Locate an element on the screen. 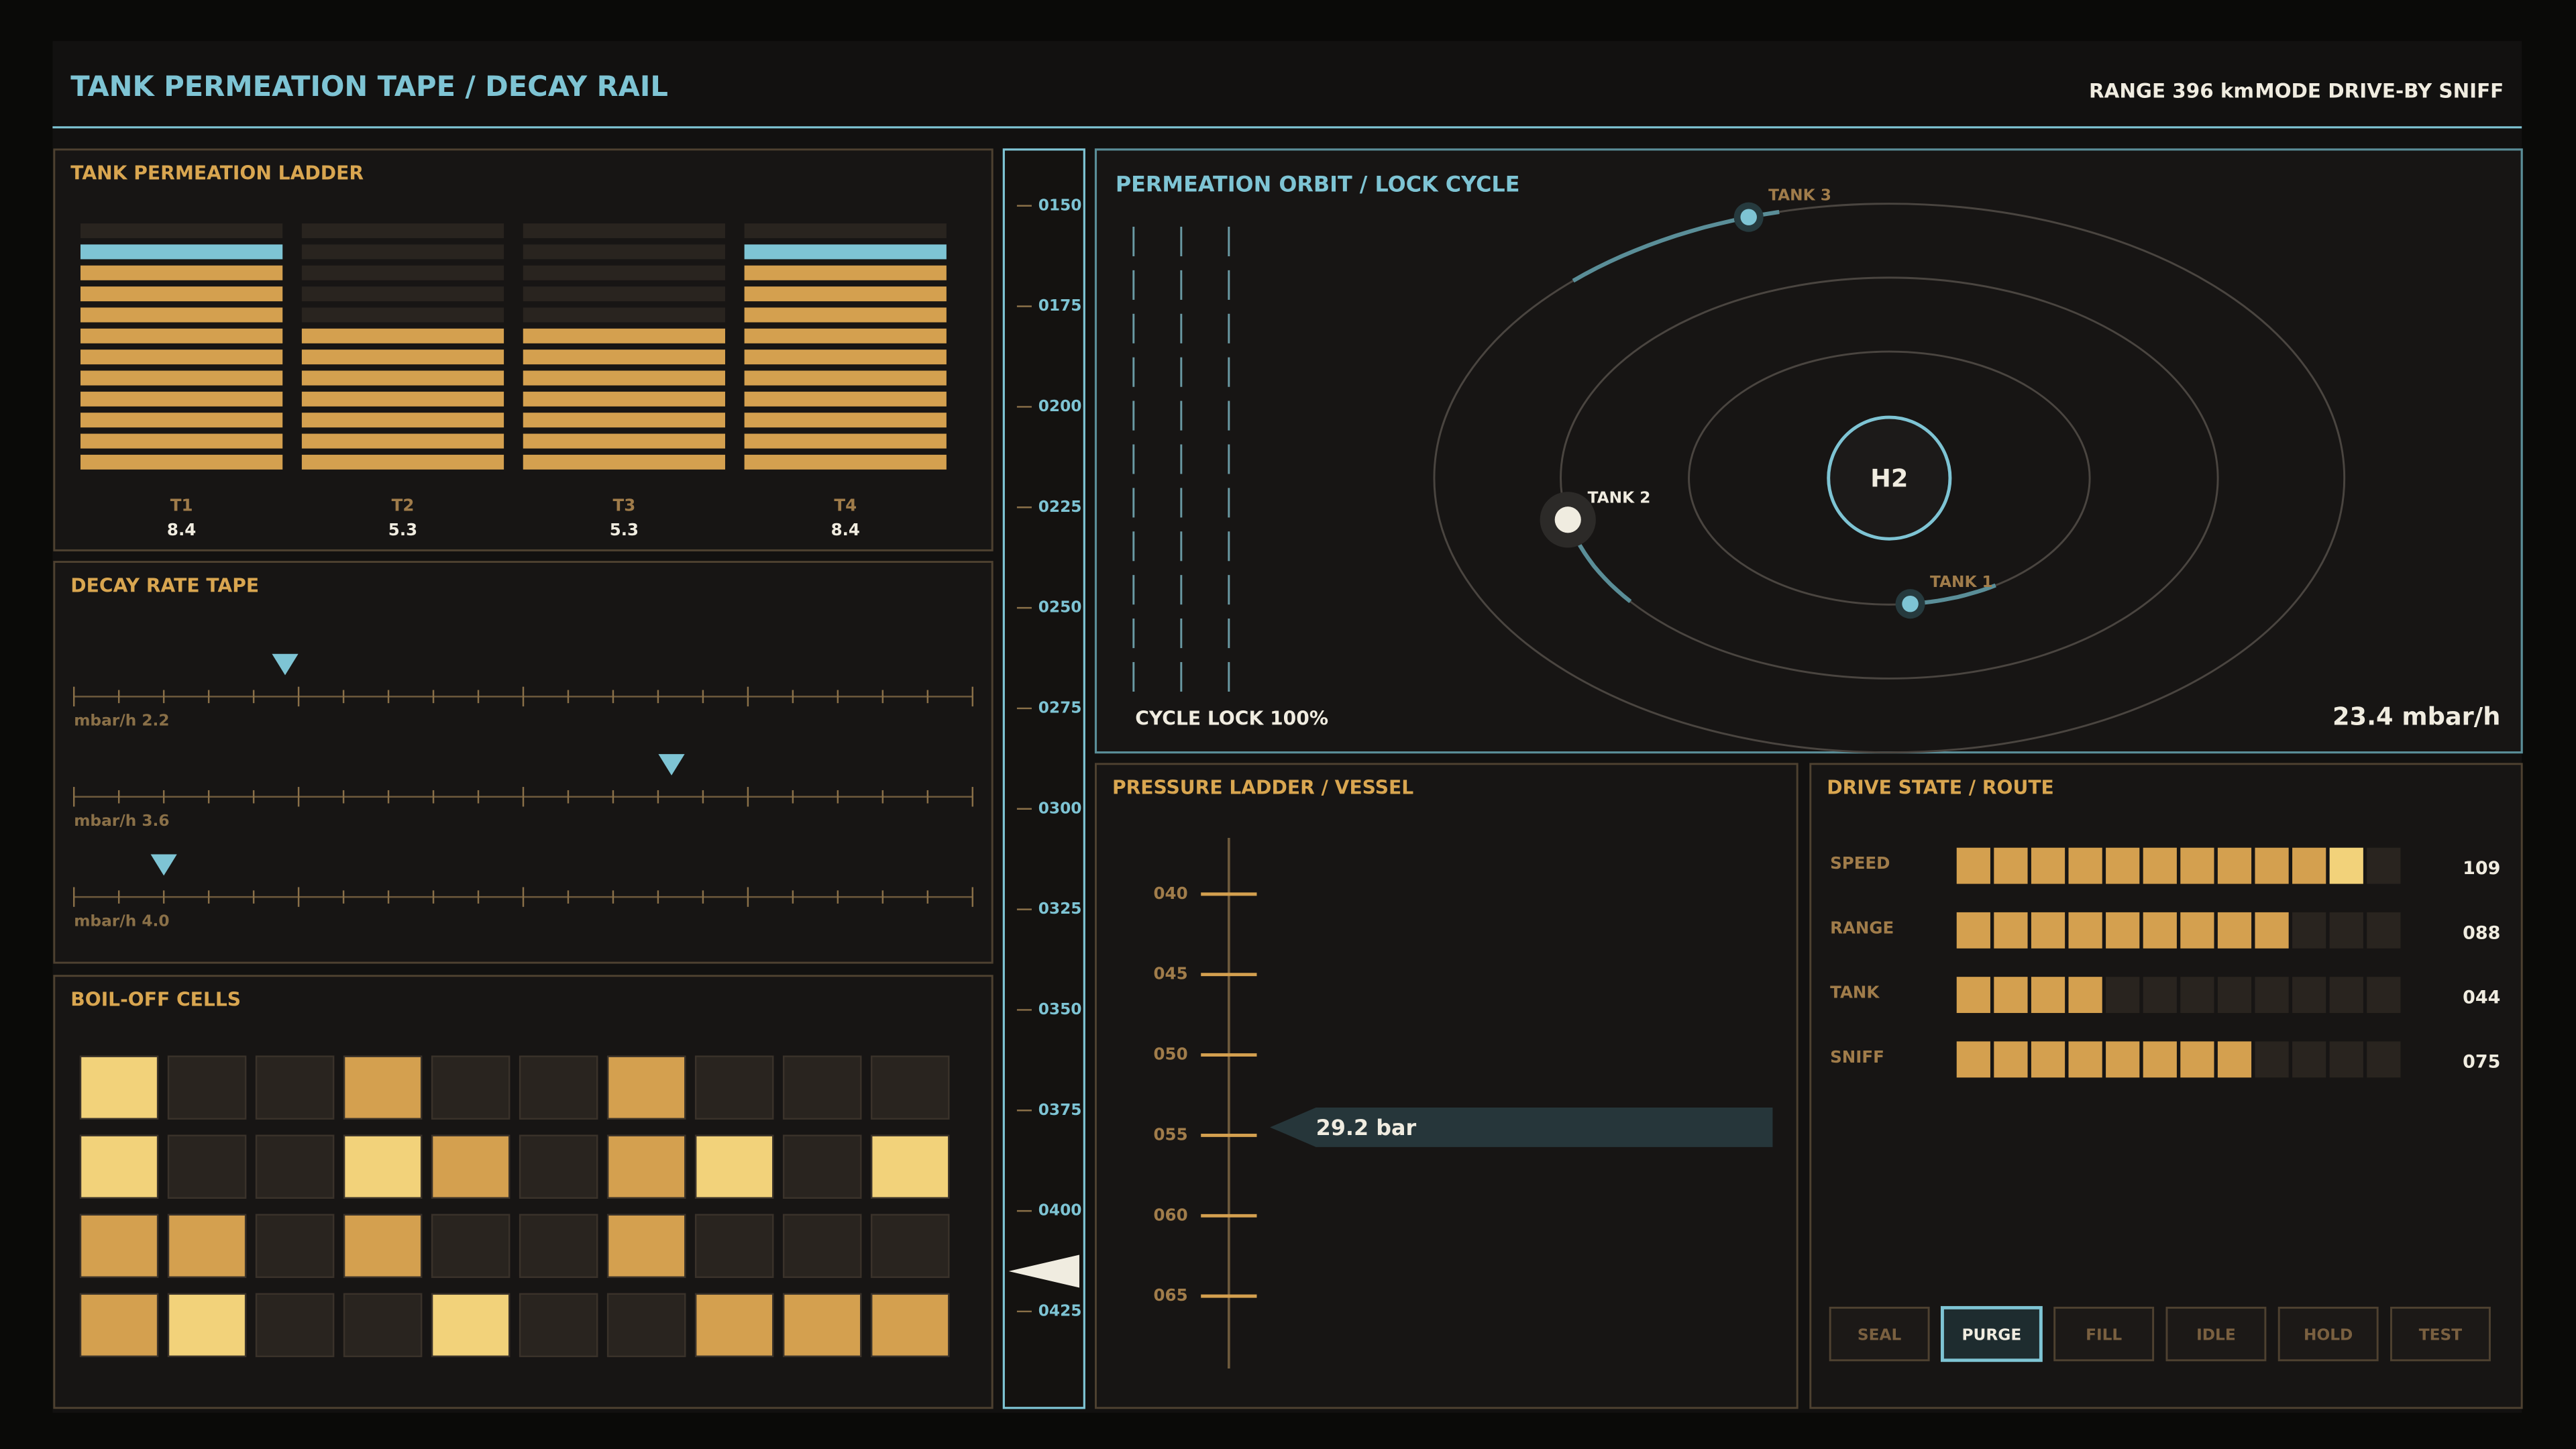 The width and height of the screenshot is (2576, 1449). tank-value: 5.3 is located at coordinates (402, 529).